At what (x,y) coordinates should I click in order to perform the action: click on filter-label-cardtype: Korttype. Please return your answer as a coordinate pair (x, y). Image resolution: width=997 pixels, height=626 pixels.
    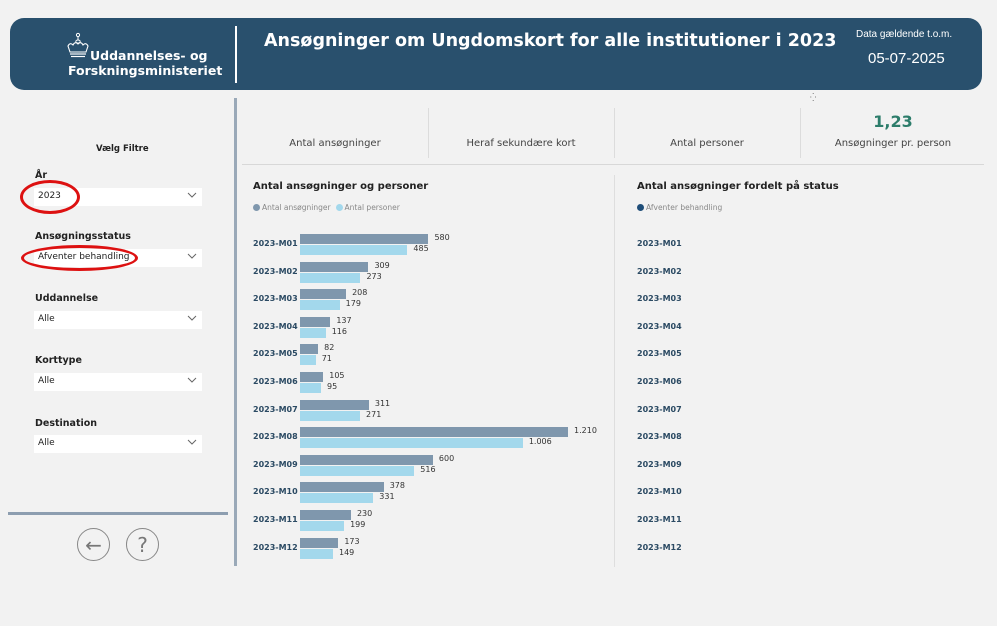
    Looking at the image, I should click on (58, 360).